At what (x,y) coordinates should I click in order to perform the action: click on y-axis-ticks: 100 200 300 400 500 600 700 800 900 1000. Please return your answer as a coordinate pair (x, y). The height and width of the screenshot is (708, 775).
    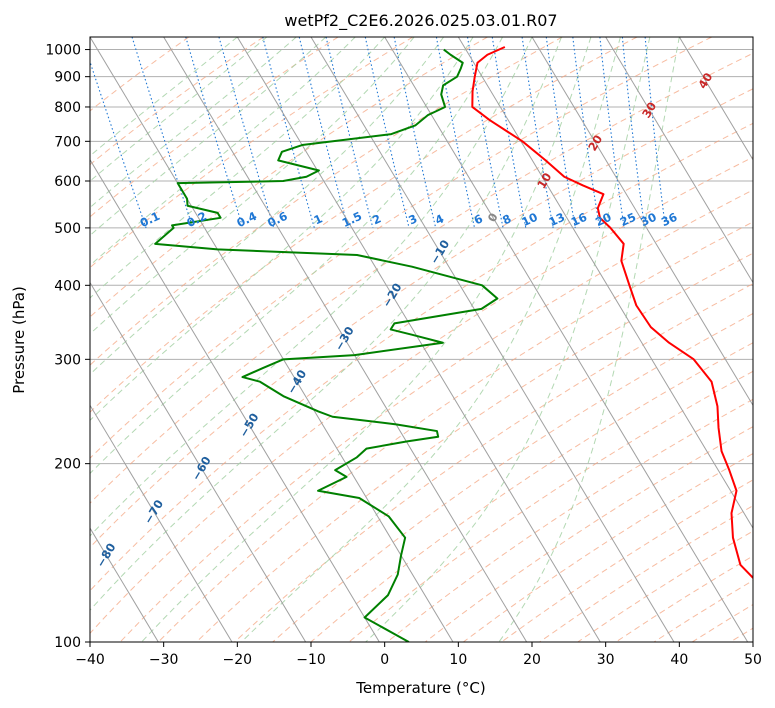
    Looking at the image, I should click on (67, 347).